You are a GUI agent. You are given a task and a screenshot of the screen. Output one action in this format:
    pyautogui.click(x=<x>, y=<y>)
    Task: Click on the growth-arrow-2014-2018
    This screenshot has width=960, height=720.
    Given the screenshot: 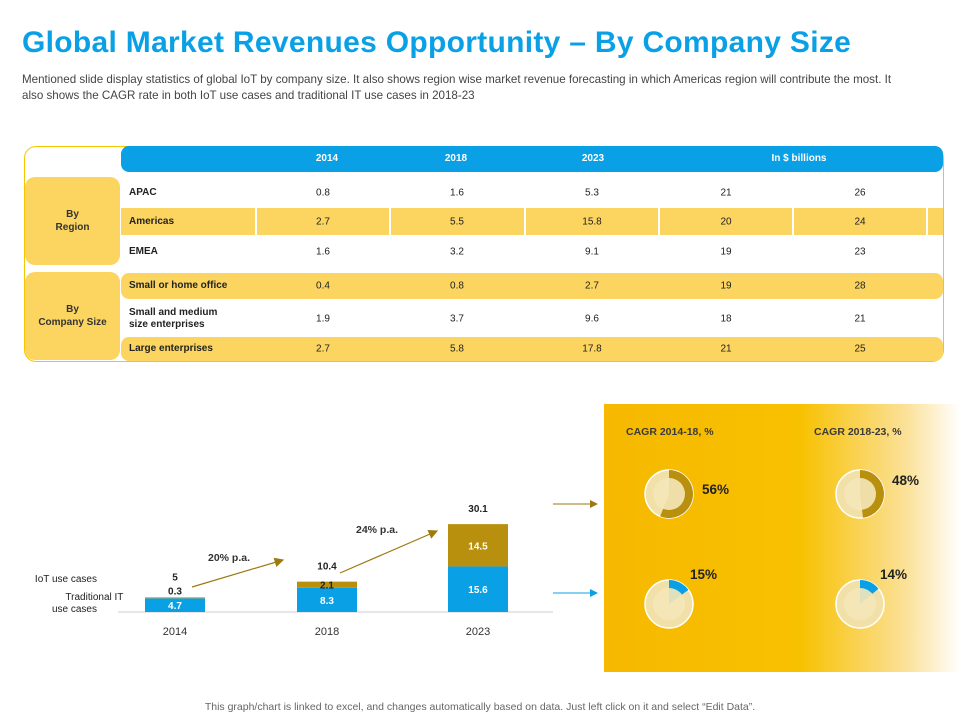 What is the action you would take?
    pyautogui.click(x=238, y=572)
    